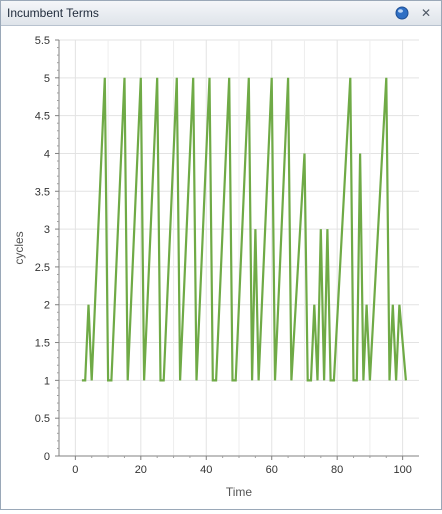  Describe the element at coordinates (47, 381) in the screenshot. I see `y-tick-label: 1` at that location.